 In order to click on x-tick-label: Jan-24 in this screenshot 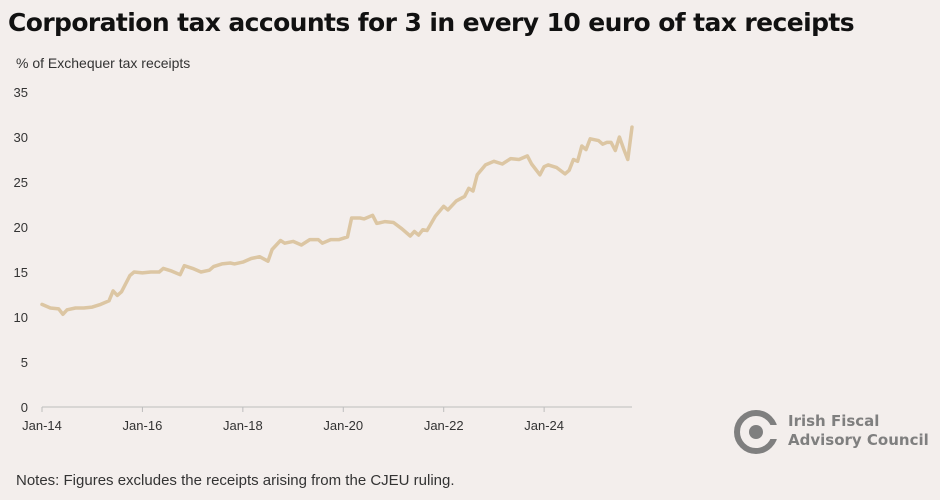, I will do `click(544, 425)`.